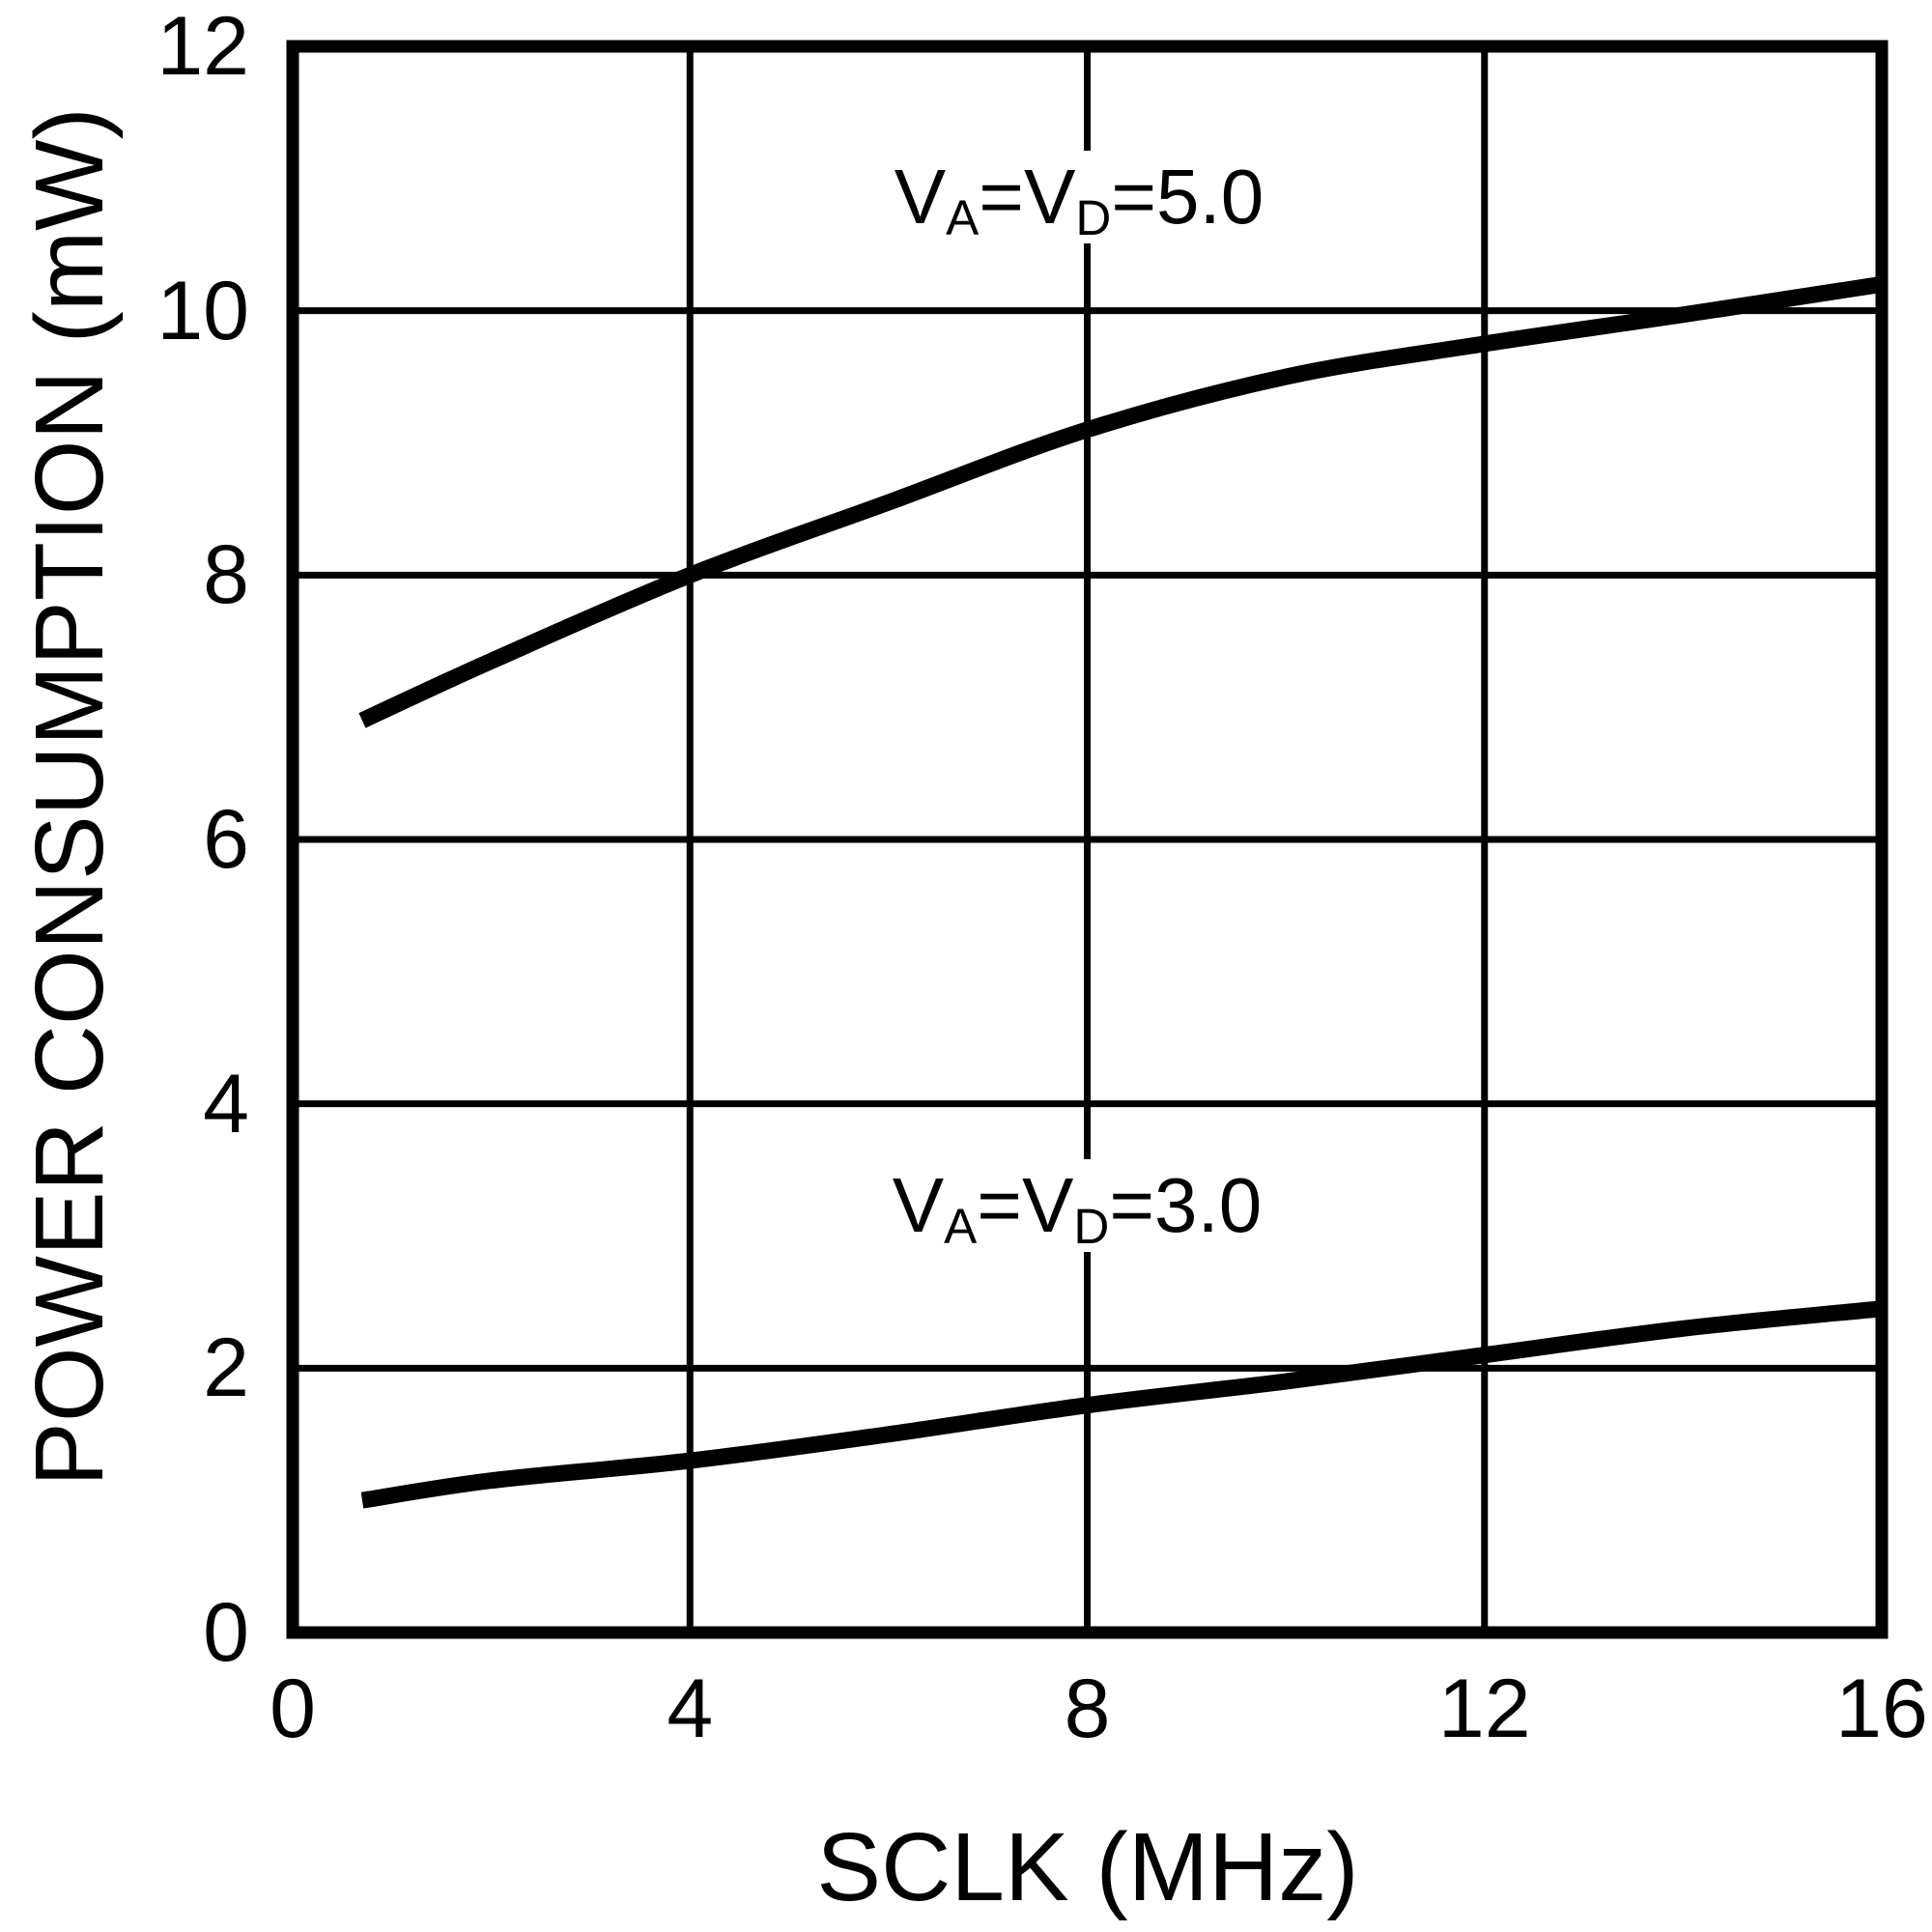 Image resolution: width=1932 pixels, height=1932 pixels. What do you see at coordinates (1881, 1708) in the screenshot?
I see `x-tick-label-16: 16` at bounding box center [1881, 1708].